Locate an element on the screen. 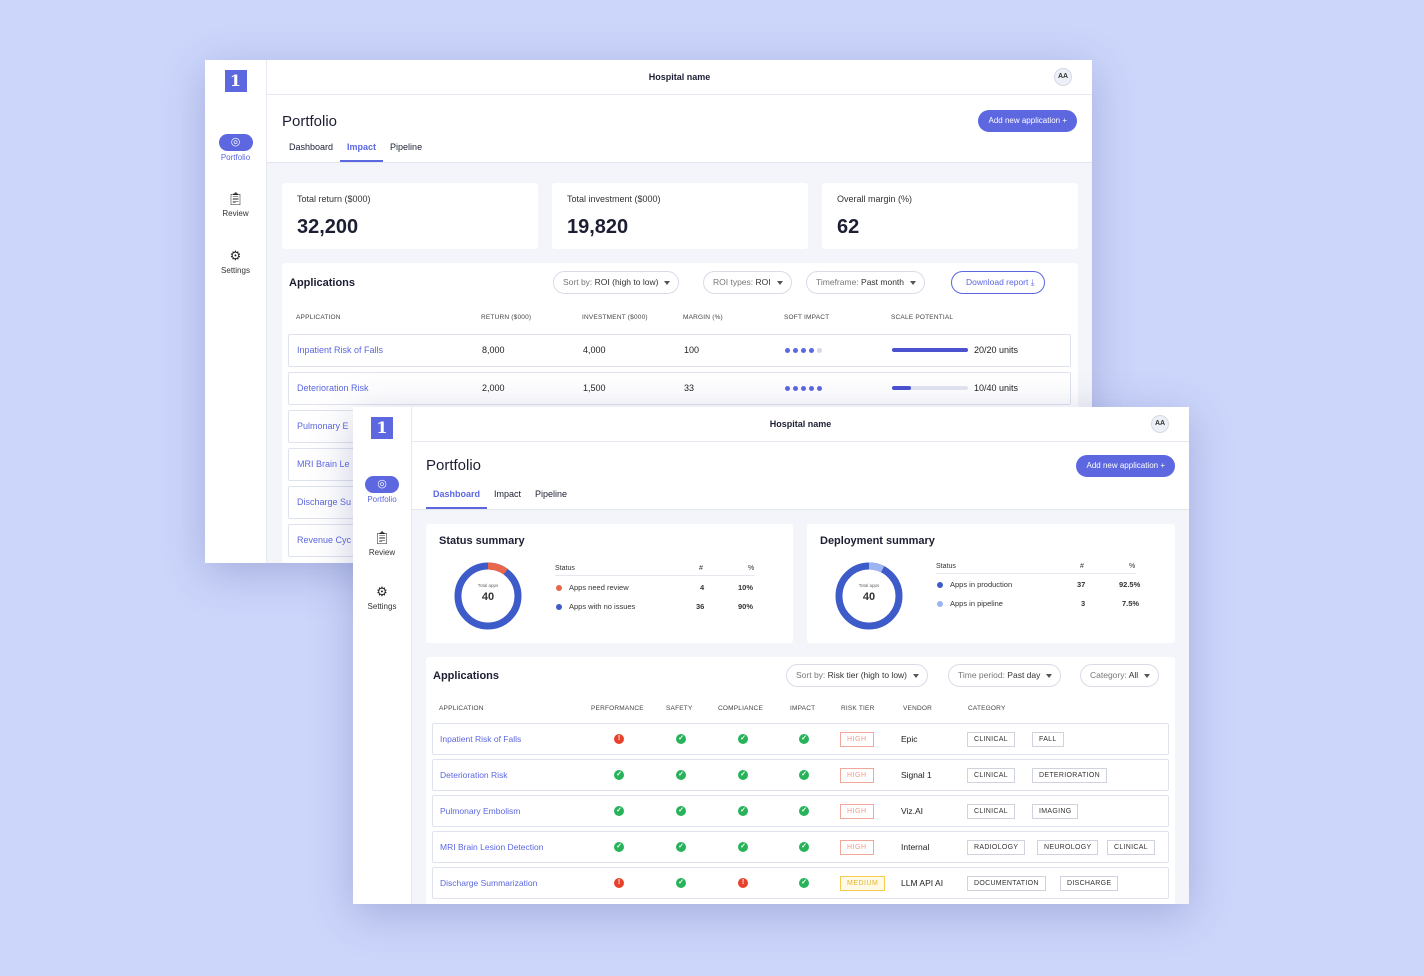 The height and width of the screenshot is (976, 1424). impact-dot-filled is located at coordinates (795, 350).